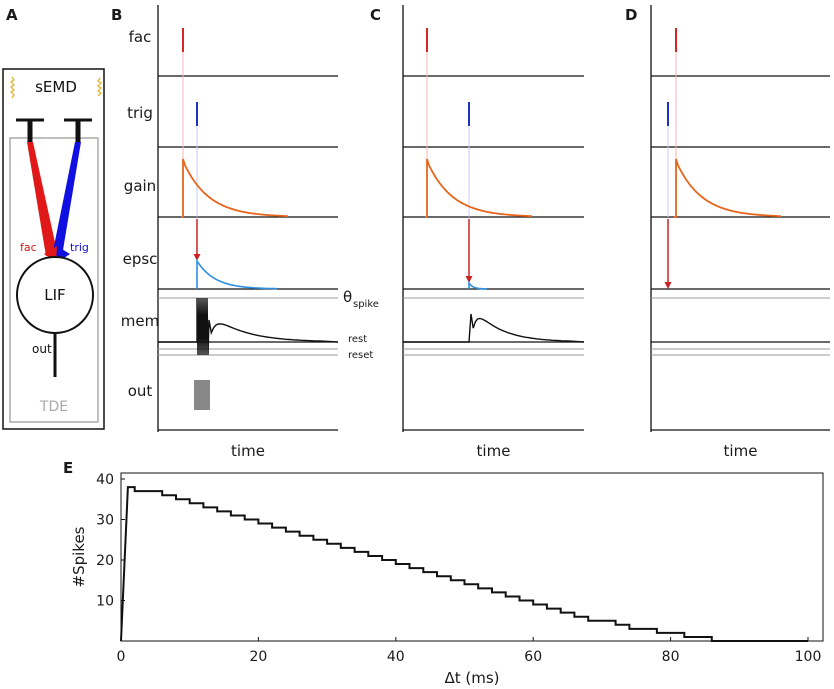 The height and width of the screenshot is (689, 834). Describe the element at coordinates (631, 15) in the screenshot. I see `panel-d-letter: D` at that location.